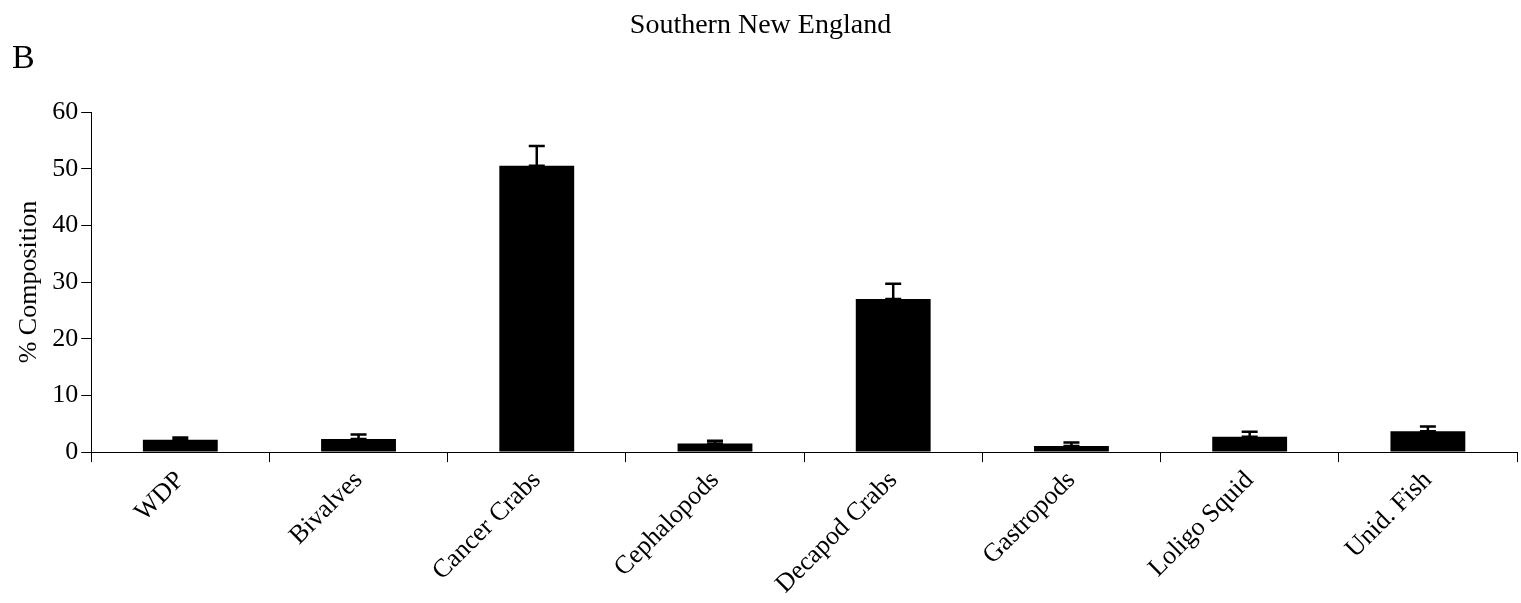  What do you see at coordinates (28, 282) in the screenshot?
I see `y-axis-title: % Composition` at bounding box center [28, 282].